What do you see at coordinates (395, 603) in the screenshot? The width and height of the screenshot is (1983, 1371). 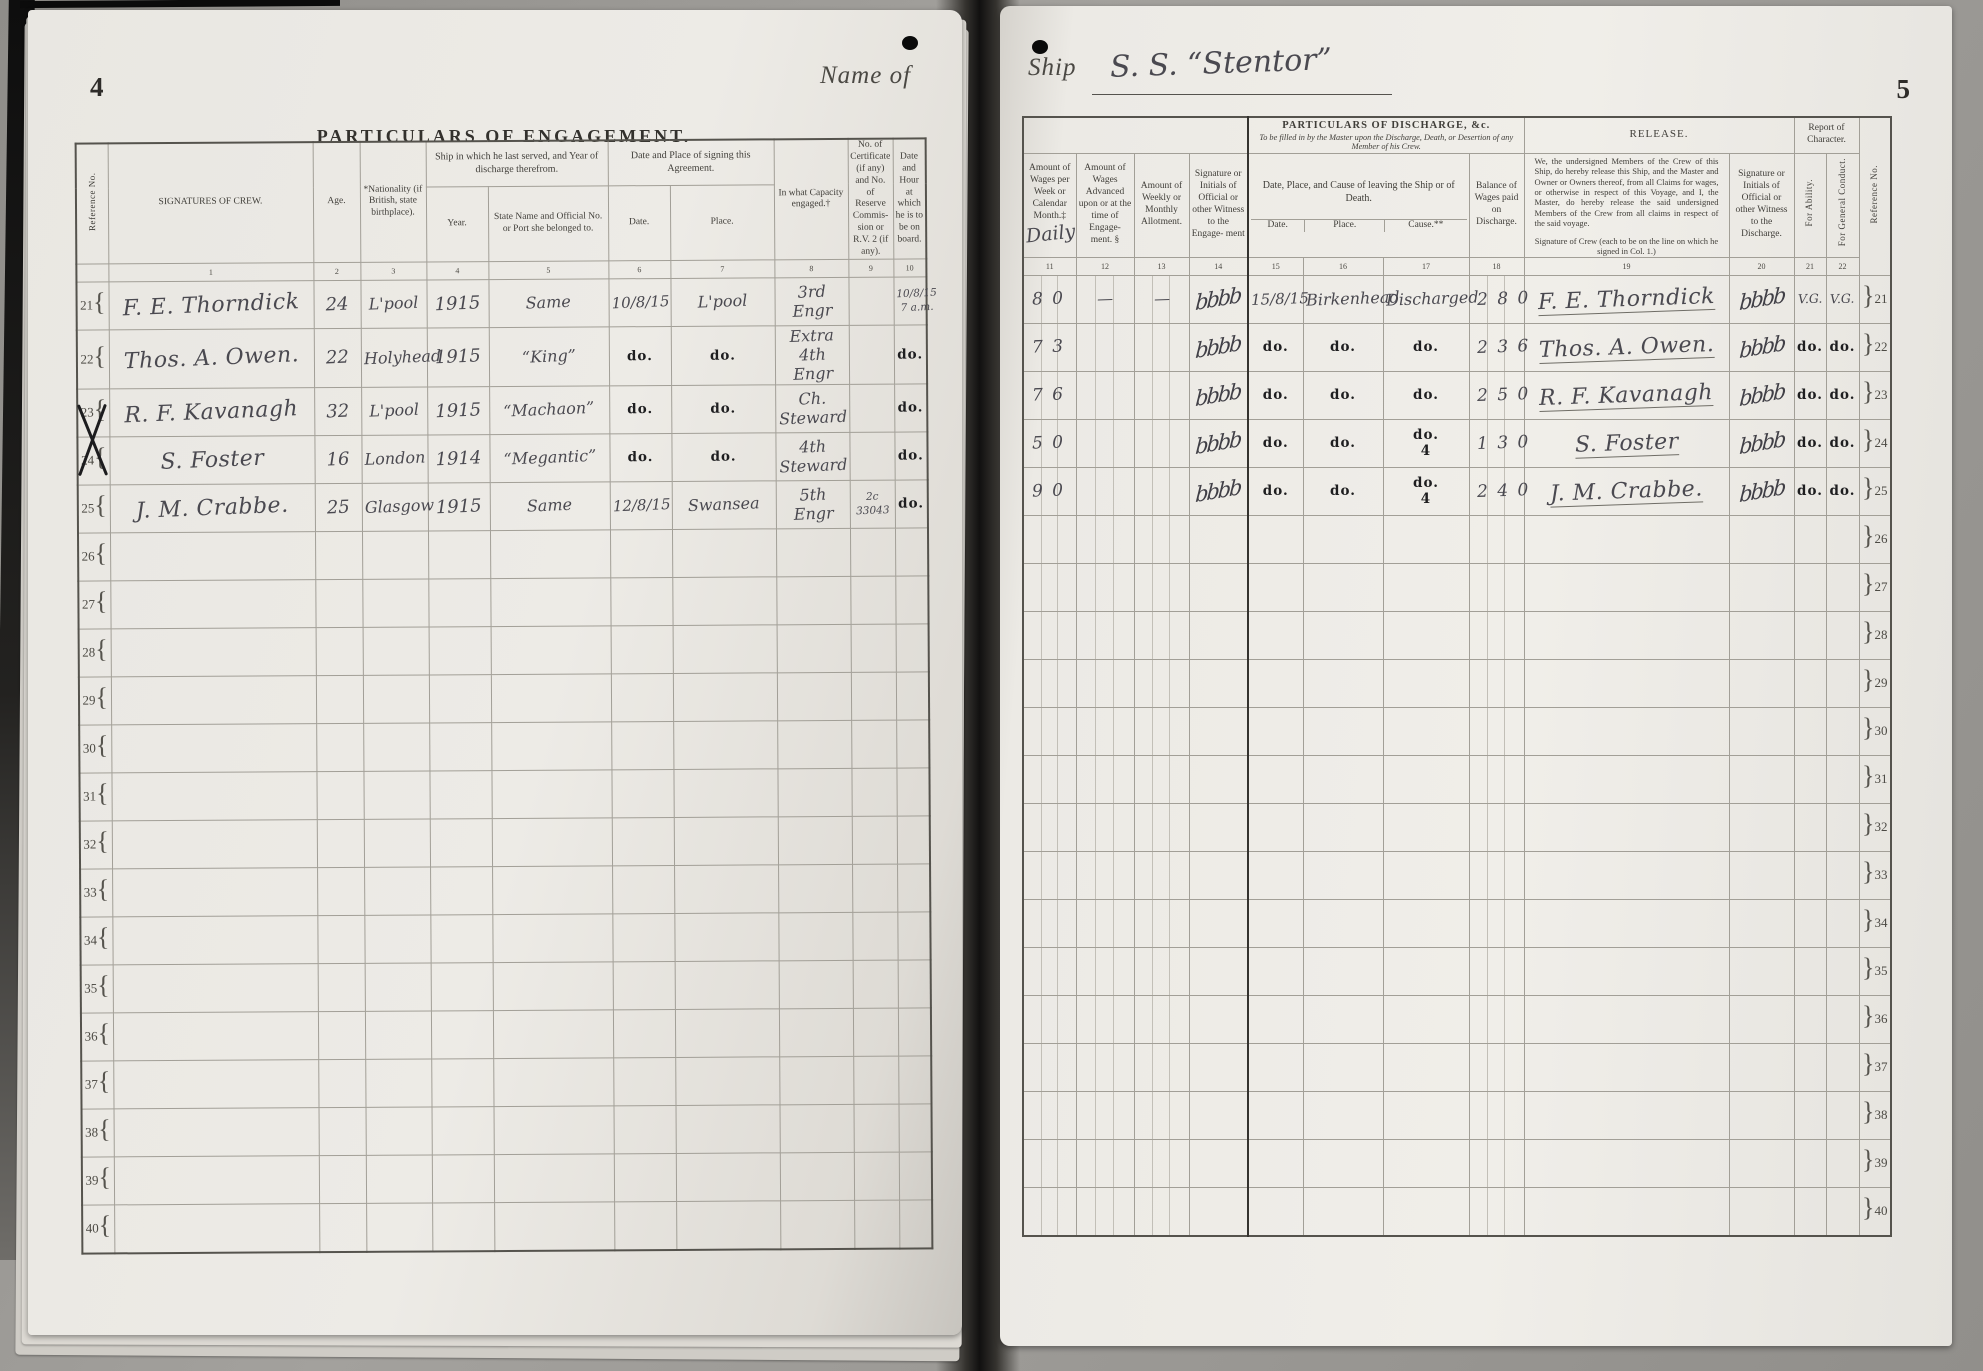 I see `nationality-value` at bounding box center [395, 603].